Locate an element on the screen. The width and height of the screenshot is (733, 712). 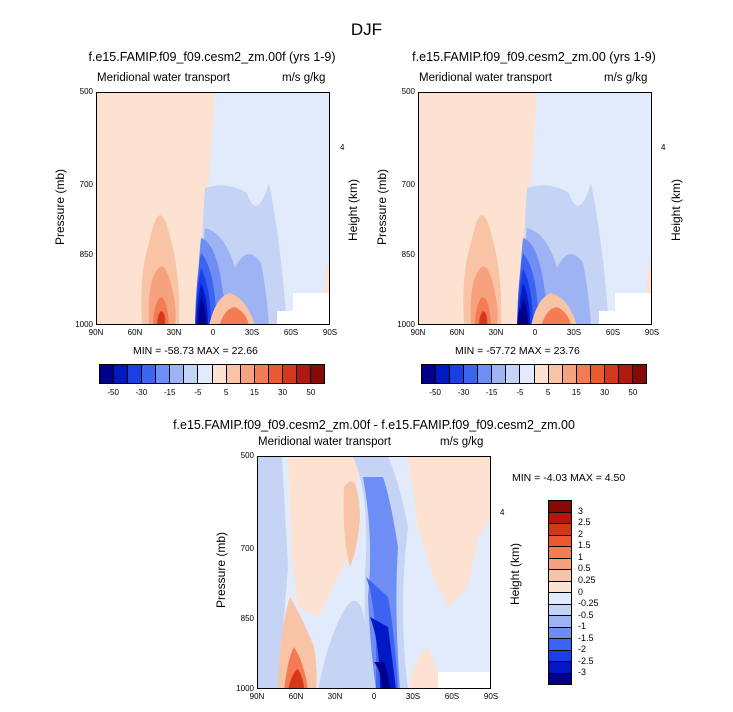
panel-1-colorbar-label: -5 is located at coordinates (198, 392).